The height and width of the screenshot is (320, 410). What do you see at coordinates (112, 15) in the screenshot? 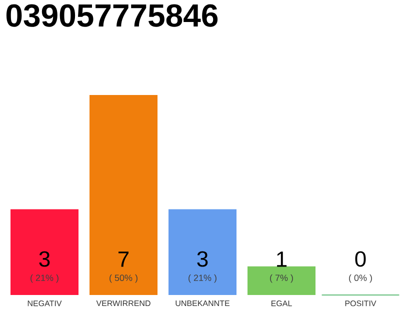
I see `chart-title: 039057775846` at bounding box center [112, 15].